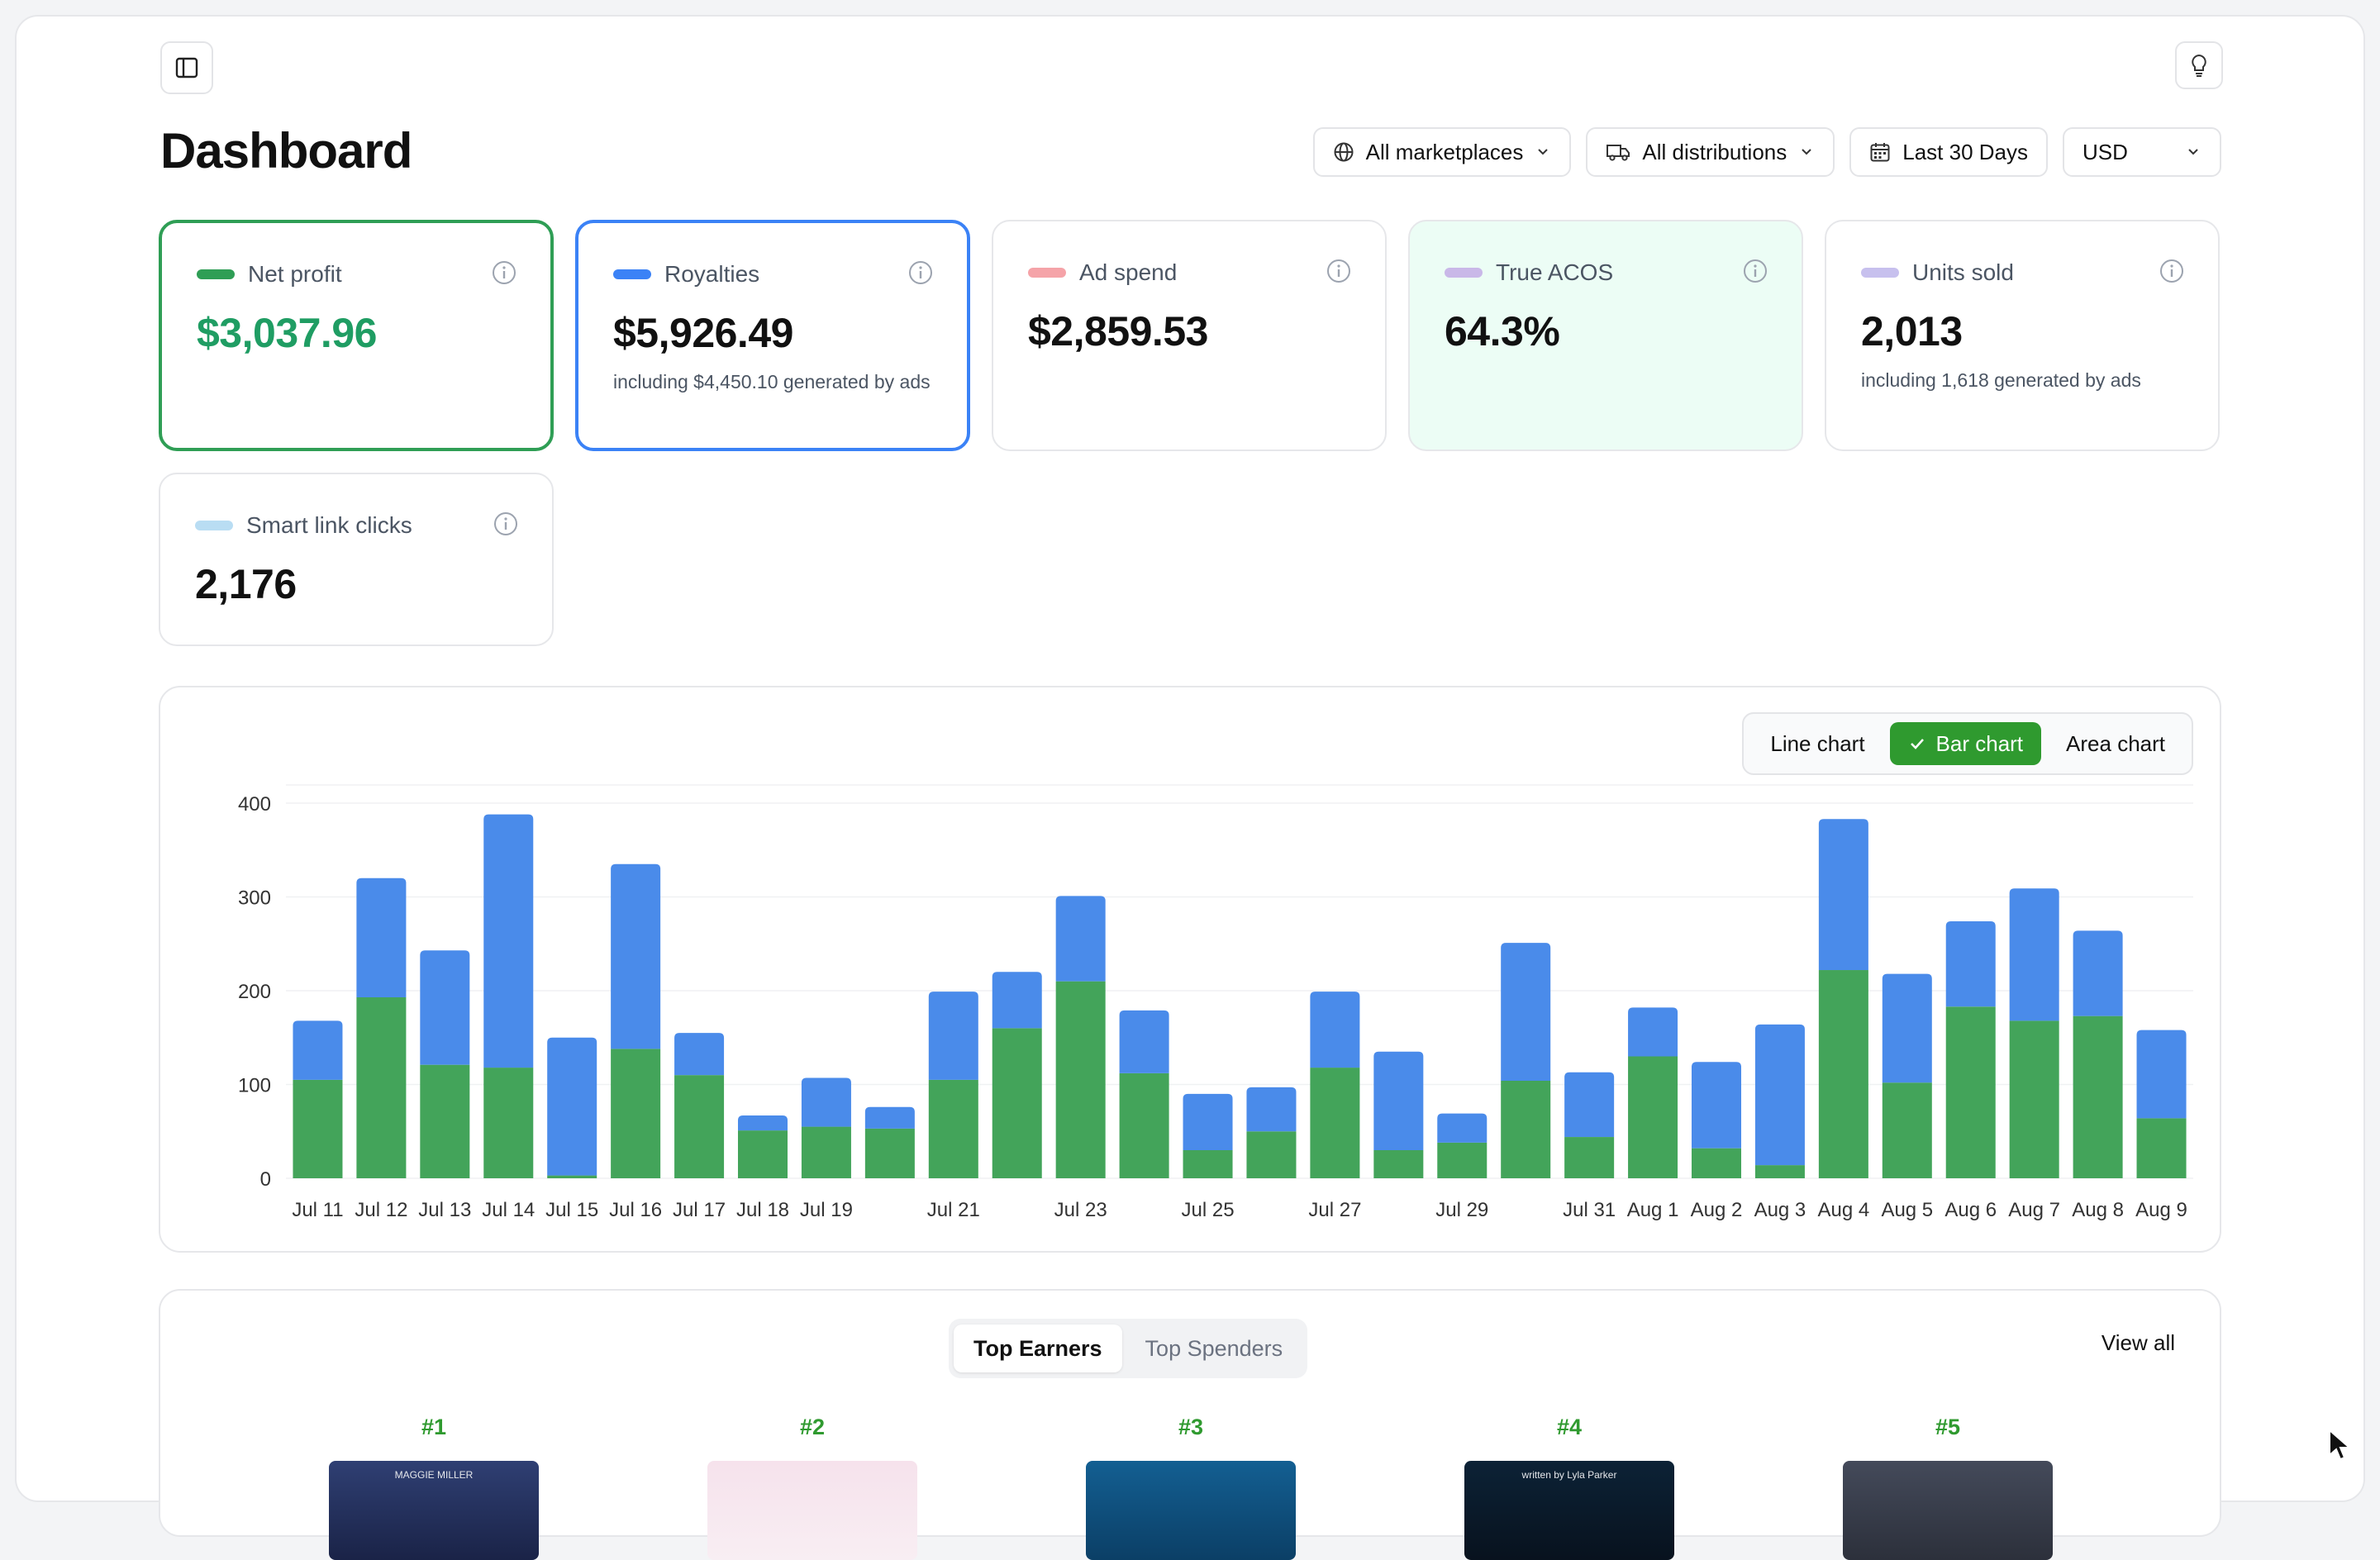 This screenshot has height=1560, width=2380. I want to click on units-sold-swatch, so click(1880, 273).